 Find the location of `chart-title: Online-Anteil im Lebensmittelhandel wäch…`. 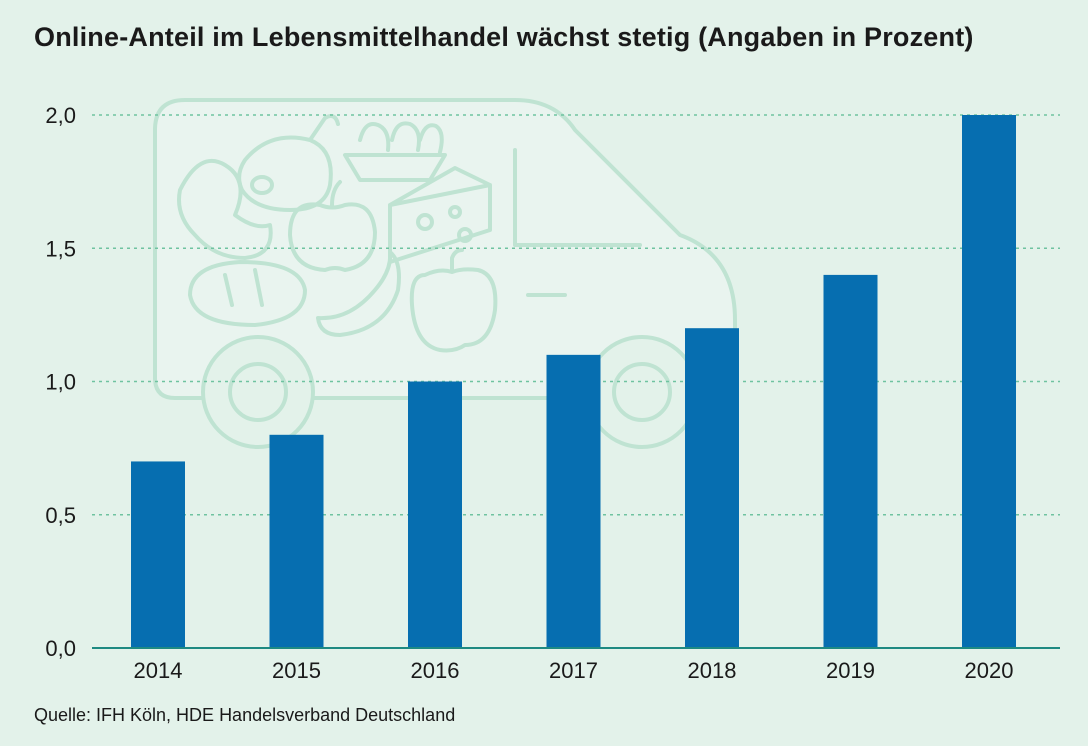

chart-title: Online-Anteil im Lebensmittelhandel wäch… is located at coordinates (504, 37).